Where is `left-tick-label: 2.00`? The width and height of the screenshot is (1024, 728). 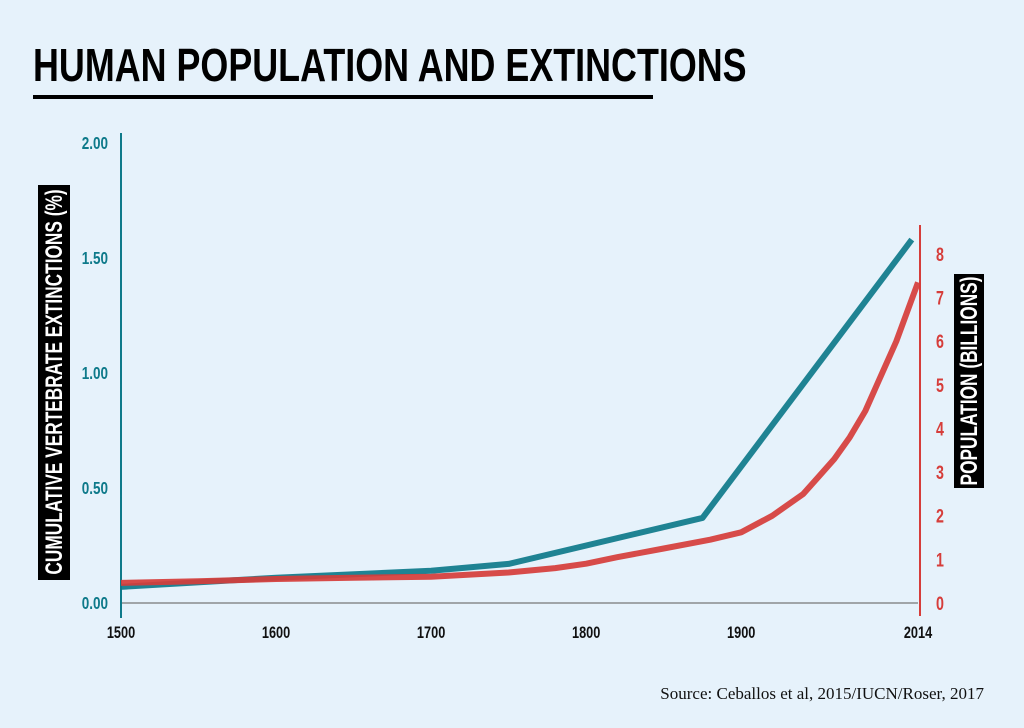 left-tick-label: 2.00 is located at coordinates (95, 143).